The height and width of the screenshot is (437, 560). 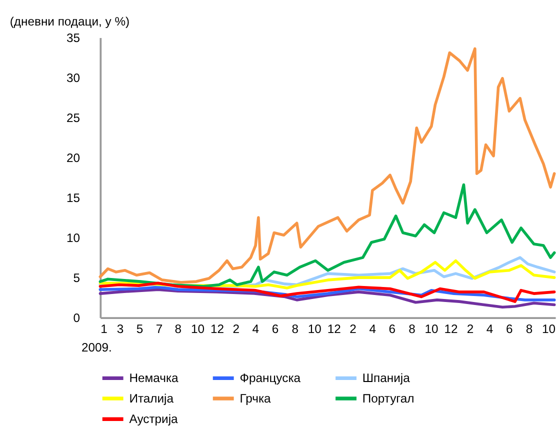 I want to click on legend-label: Француска, so click(x=270, y=377).